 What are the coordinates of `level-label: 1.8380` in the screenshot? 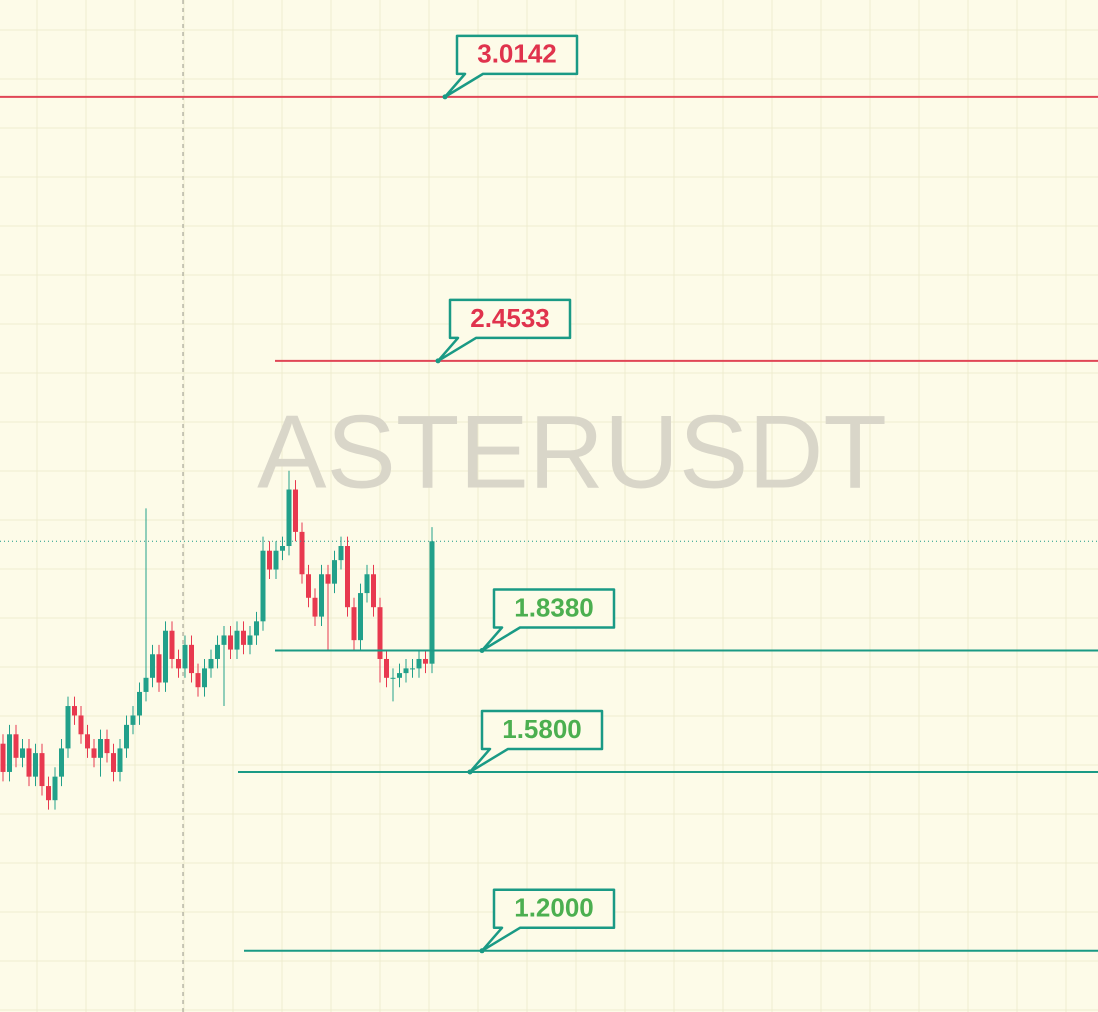 It's located at (554, 607).